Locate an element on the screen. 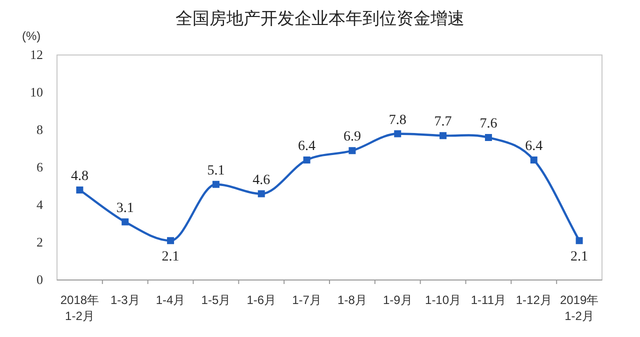 This screenshot has width=640, height=337. x-tick-label: 1-5月 is located at coordinates (216, 300).